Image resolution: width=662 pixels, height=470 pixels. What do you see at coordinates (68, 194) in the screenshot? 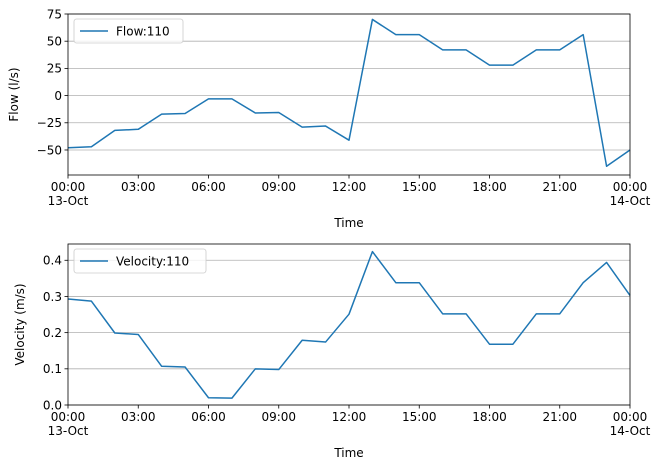
I see `flow-x-tick-label: 00:00 13-Oct` at bounding box center [68, 194].